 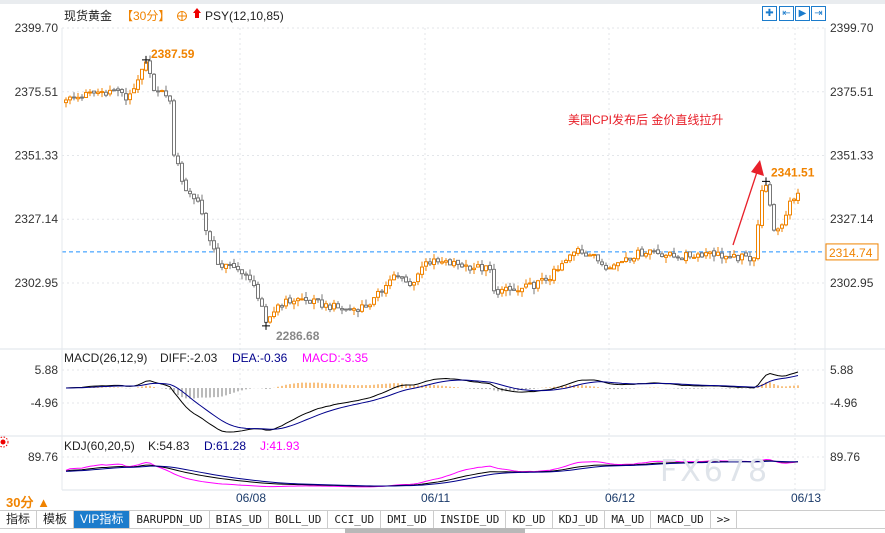 I want to click on kdj-tick-right: 89.76, so click(x=845, y=457).